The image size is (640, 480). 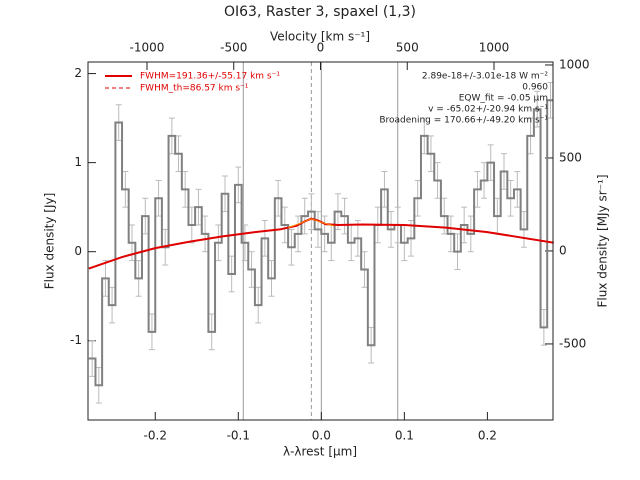 I want to click on y-tick-label: 2, so click(x=78, y=73).